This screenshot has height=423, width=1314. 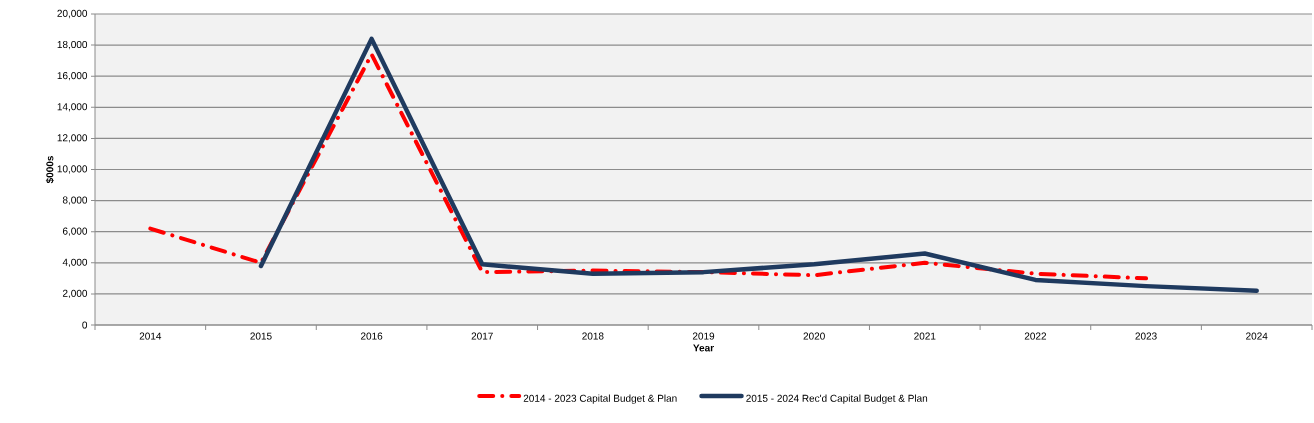 What do you see at coordinates (75, 294) in the screenshot?
I see `y-tick-label: 2,000` at bounding box center [75, 294].